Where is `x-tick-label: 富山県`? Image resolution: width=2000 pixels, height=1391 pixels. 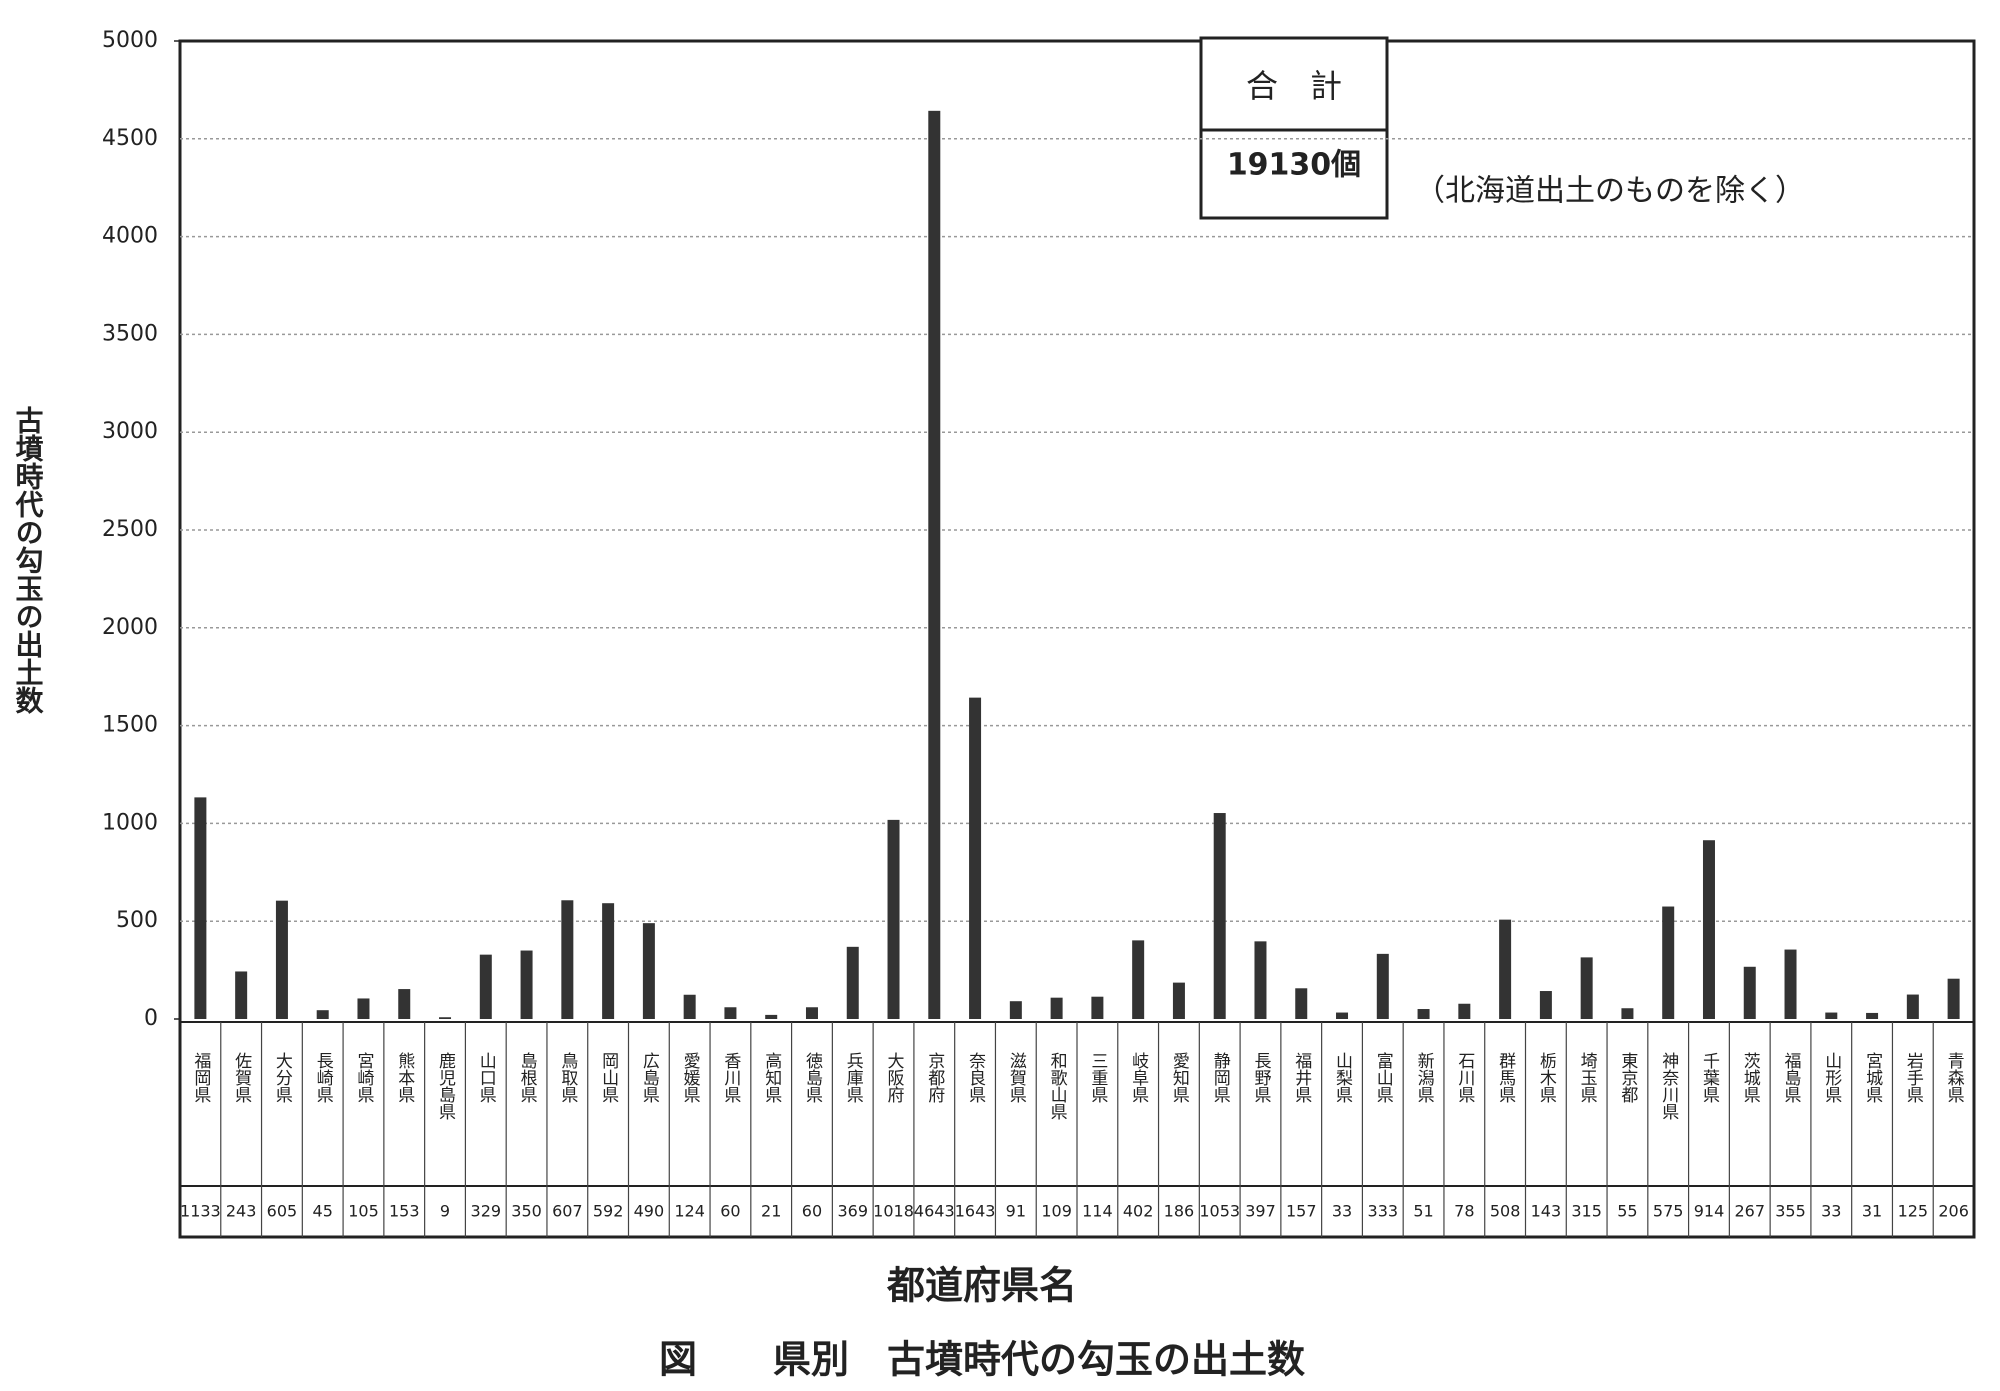
x-tick-label: 富山県 is located at coordinates (1383, 1077).